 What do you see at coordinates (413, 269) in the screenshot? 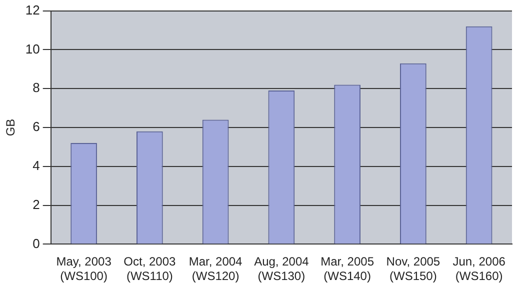
I see `x-tick-label: Nov, 2005 (WS150)` at bounding box center [413, 269].